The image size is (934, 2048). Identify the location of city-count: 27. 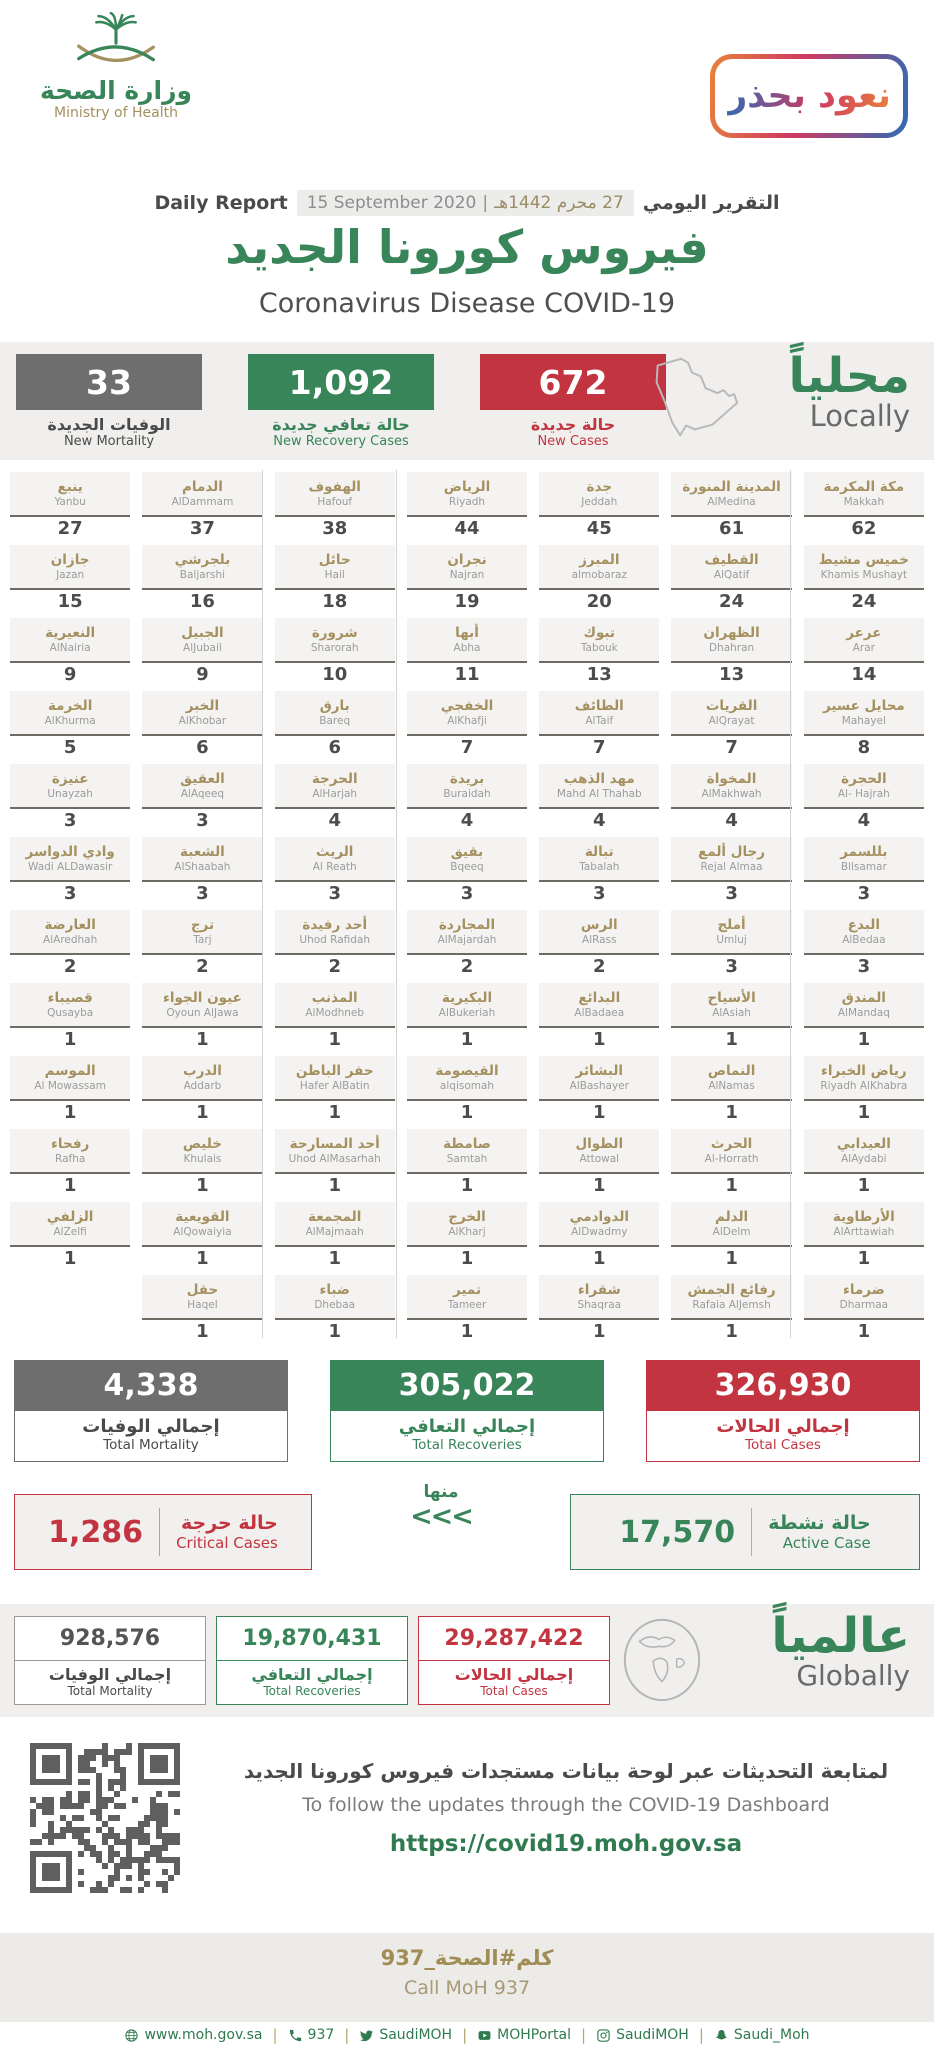
(70, 528).